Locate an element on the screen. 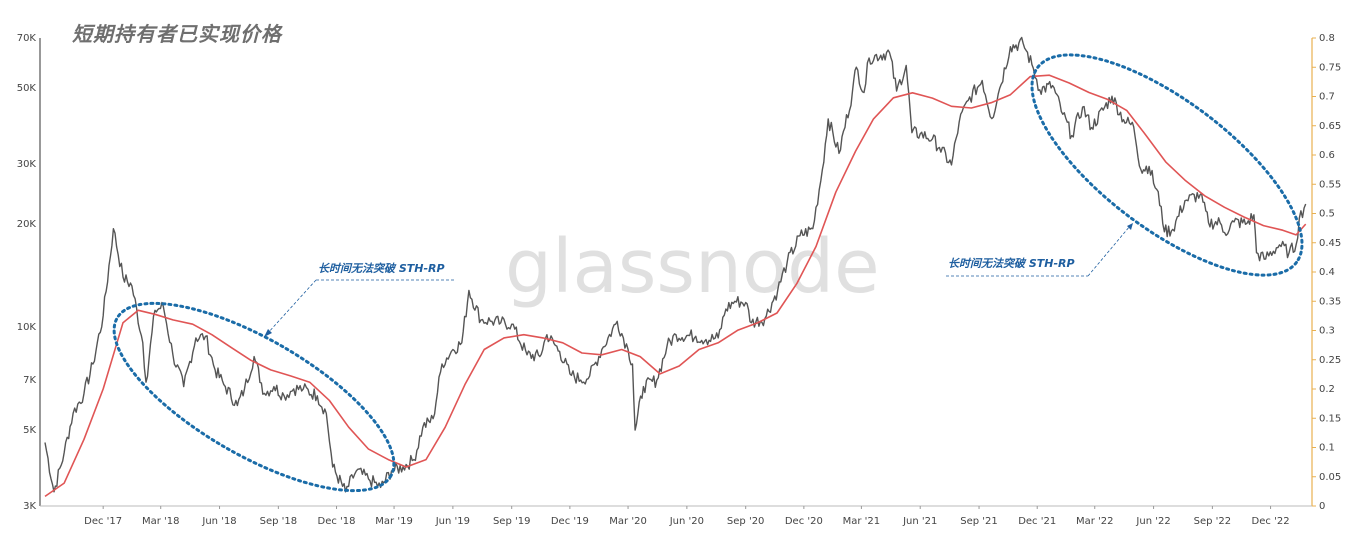 The image size is (1351, 545). y-left-tick-label: 3K is located at coordinates (29, 506).